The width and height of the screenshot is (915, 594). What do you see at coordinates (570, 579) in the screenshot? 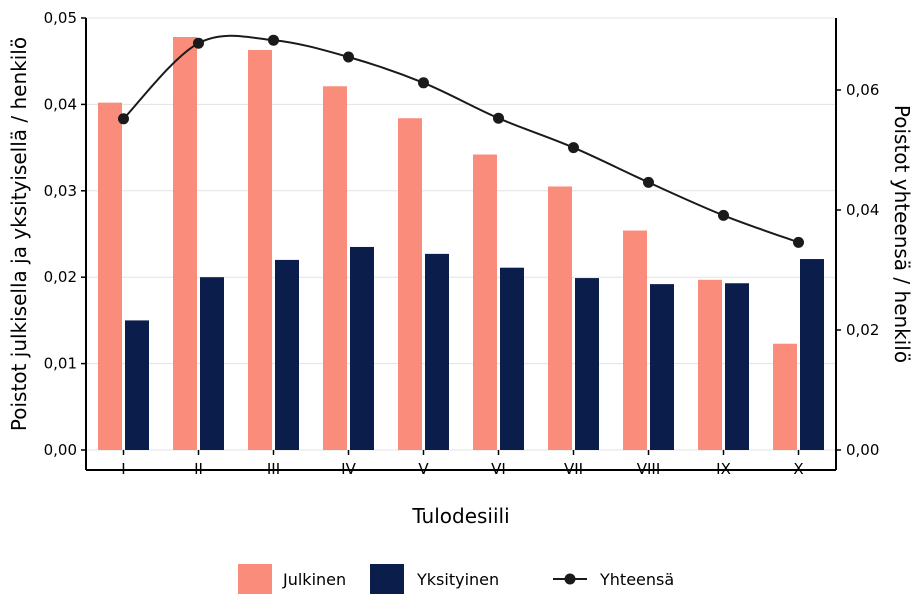
I see `legend-marker-yhteensa` at bounding box center [570, 579].